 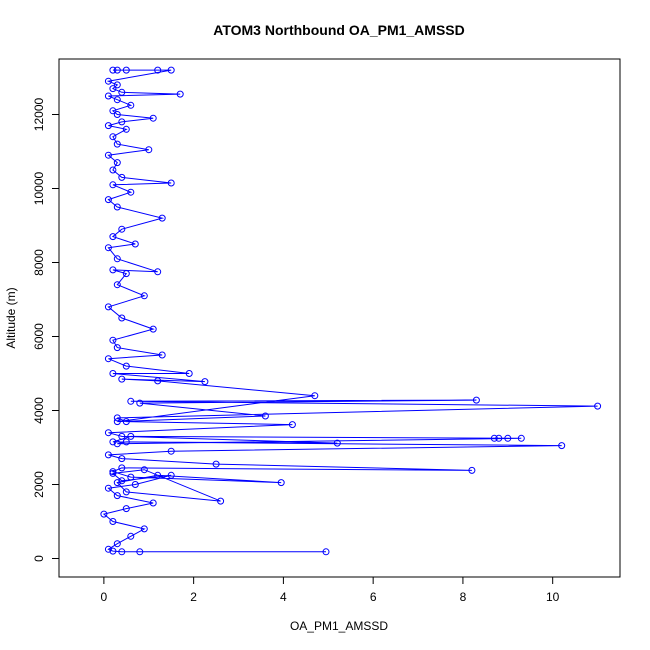 What do you see at coordinates (330, 590) in the screenshot?
I see `x-axis: 0 2 4 6 8 10` at bounding box center [330, 590].